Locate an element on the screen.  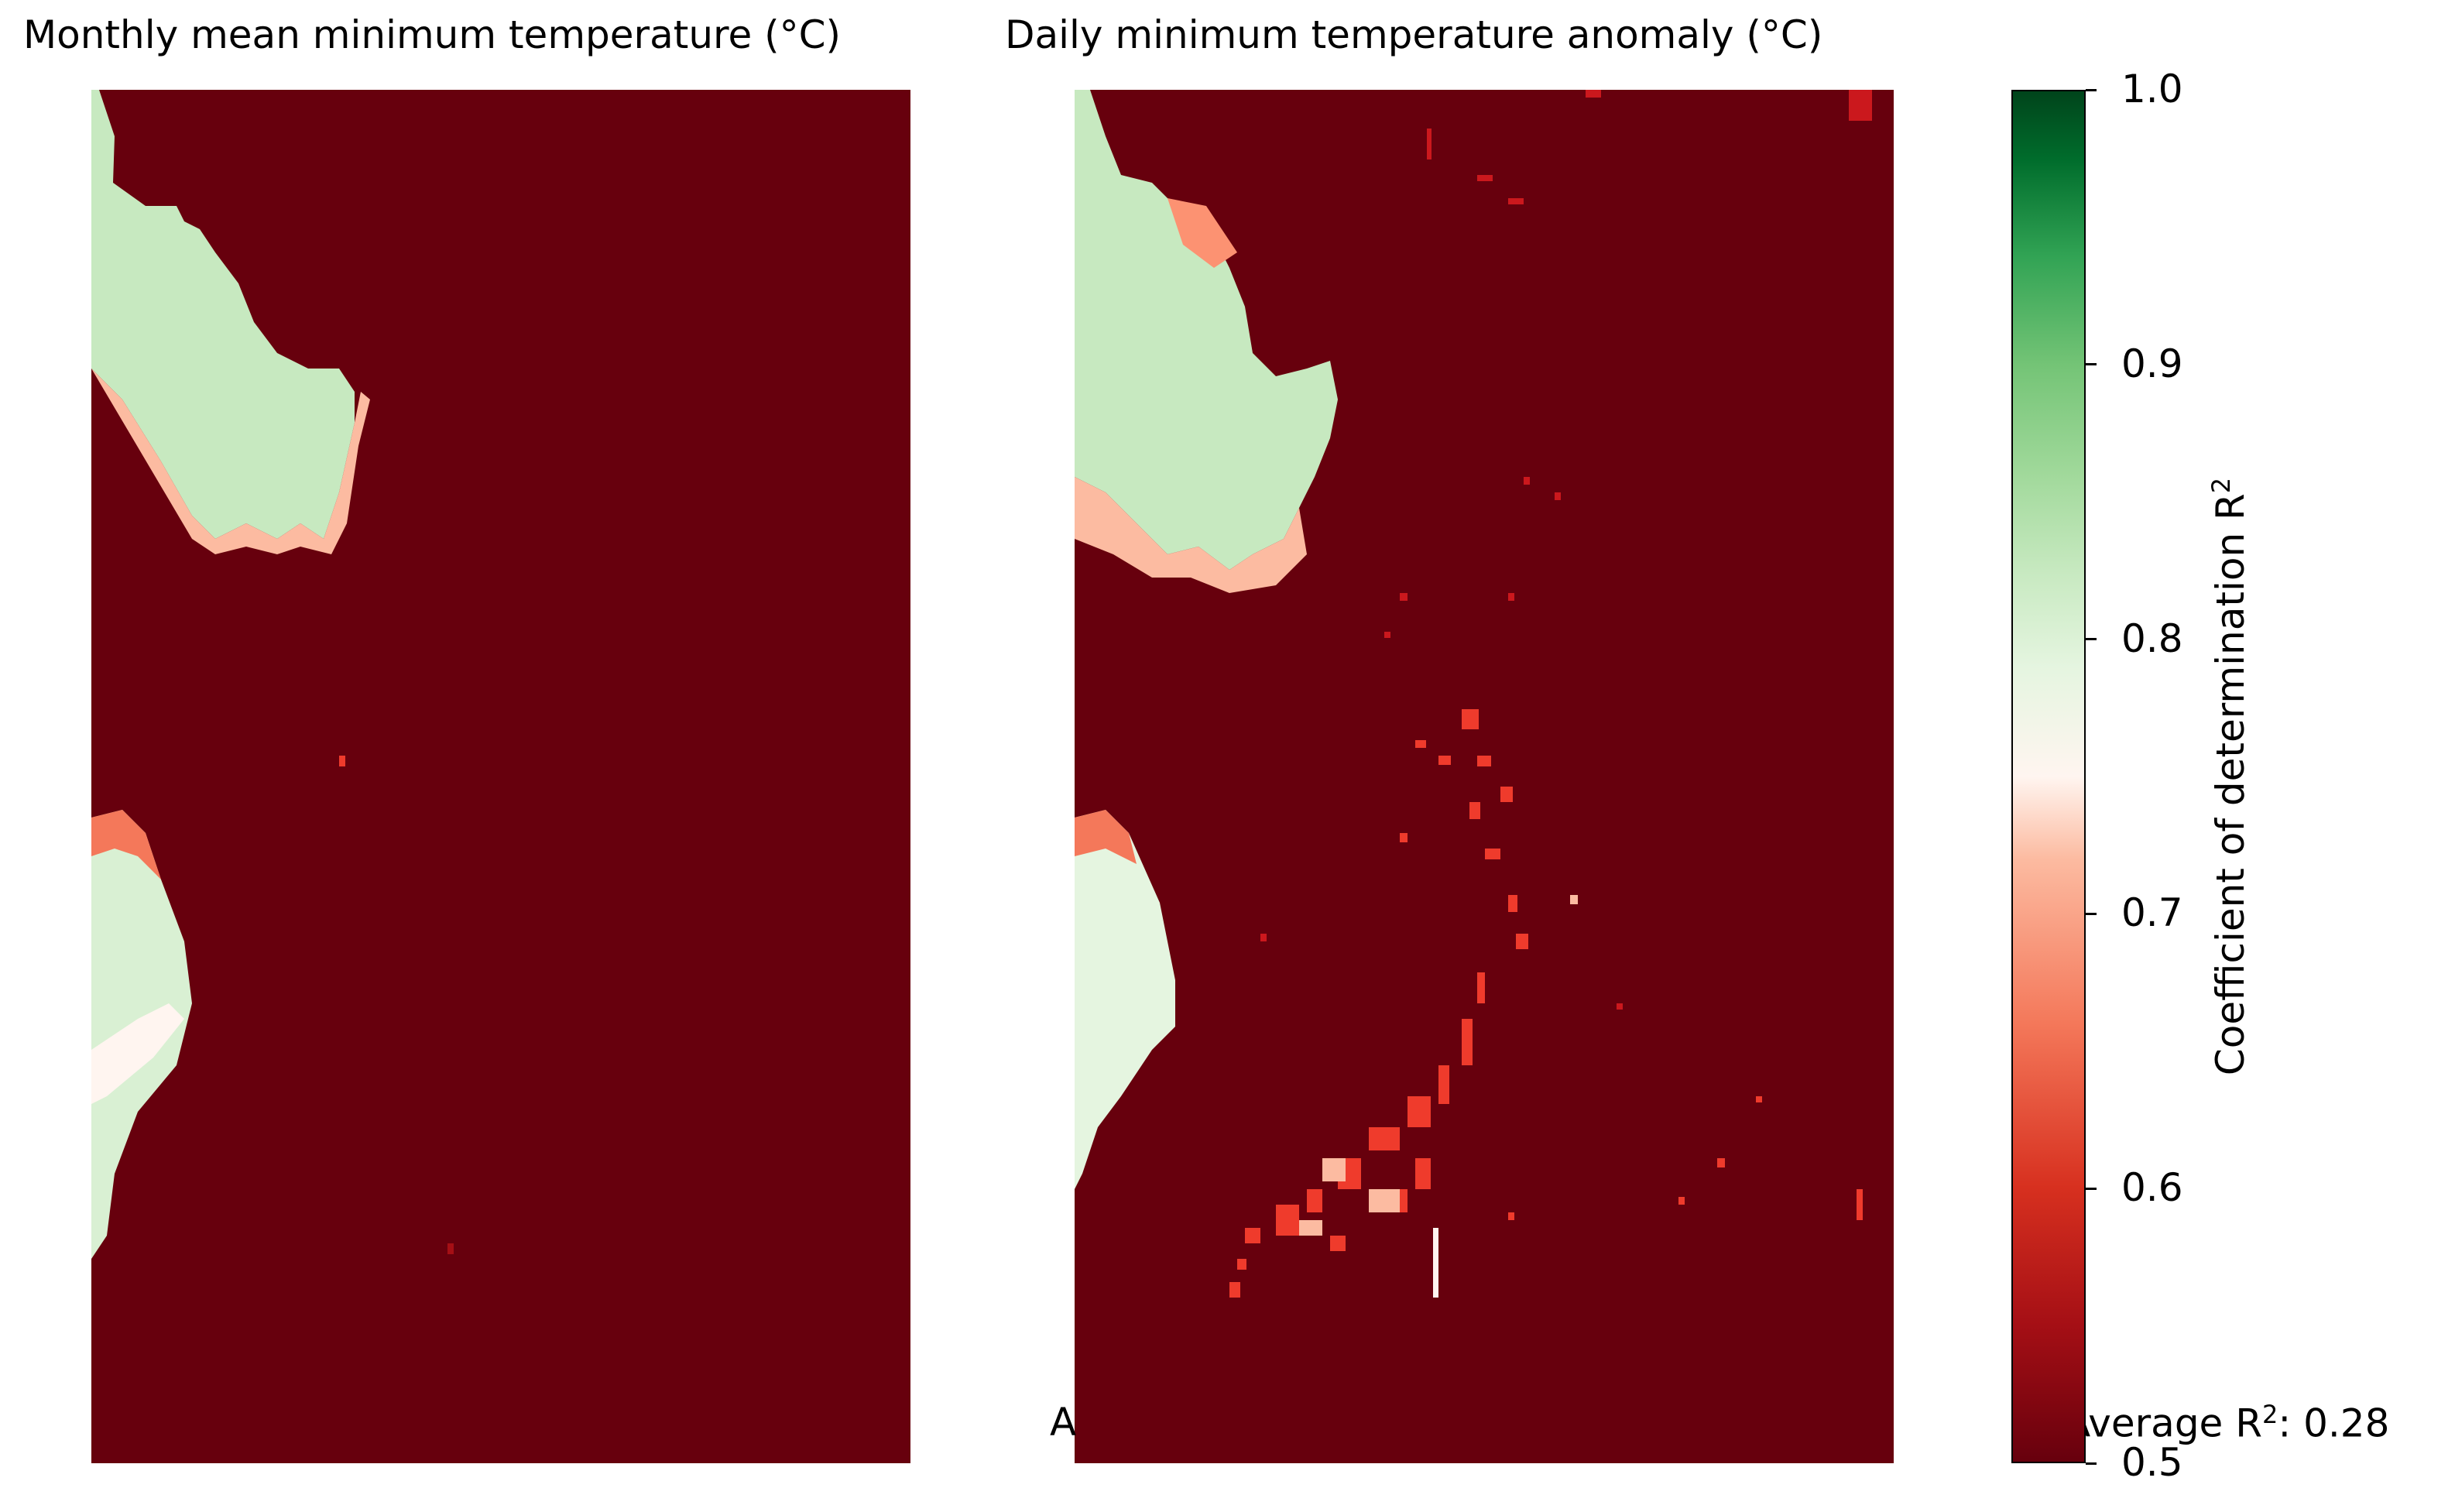
left-heatmap-field is located at coordinates (273, 674).